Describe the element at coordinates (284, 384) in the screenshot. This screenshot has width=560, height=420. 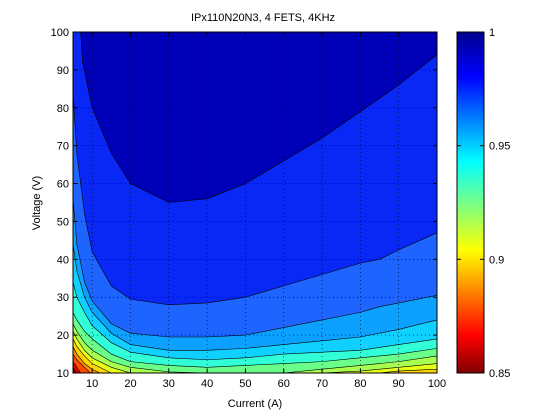
I see `x-tick-label: 60` at that location.